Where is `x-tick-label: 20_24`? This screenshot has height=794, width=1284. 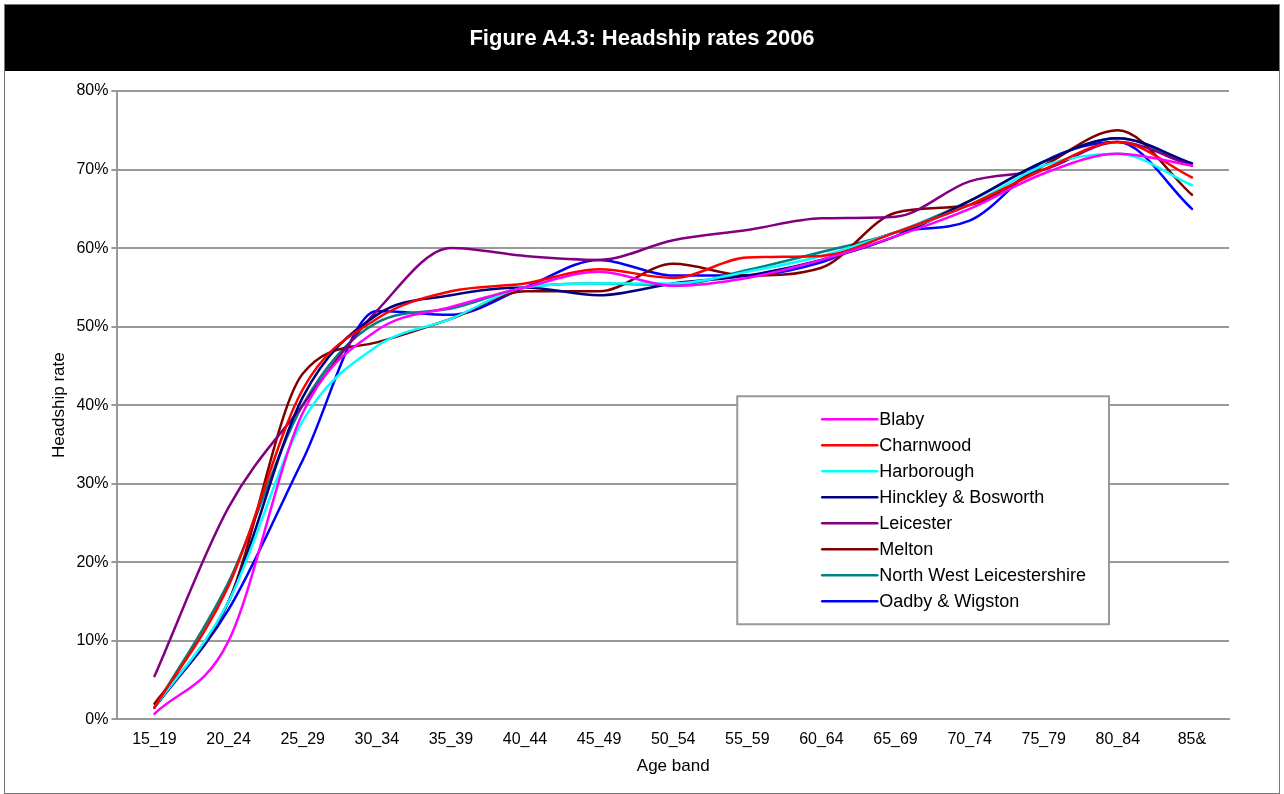 x-tick-label: 20_24 is located at coordinates (228, 739).